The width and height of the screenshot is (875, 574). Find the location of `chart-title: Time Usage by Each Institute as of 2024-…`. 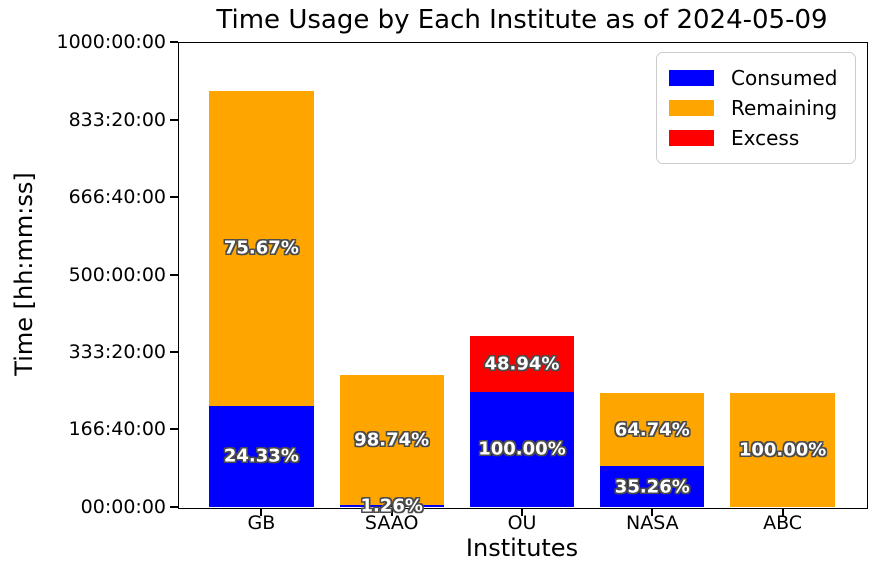

chart-title: Time Usage by Each Institute as of 2024-… is located at coordinates (522, 20).